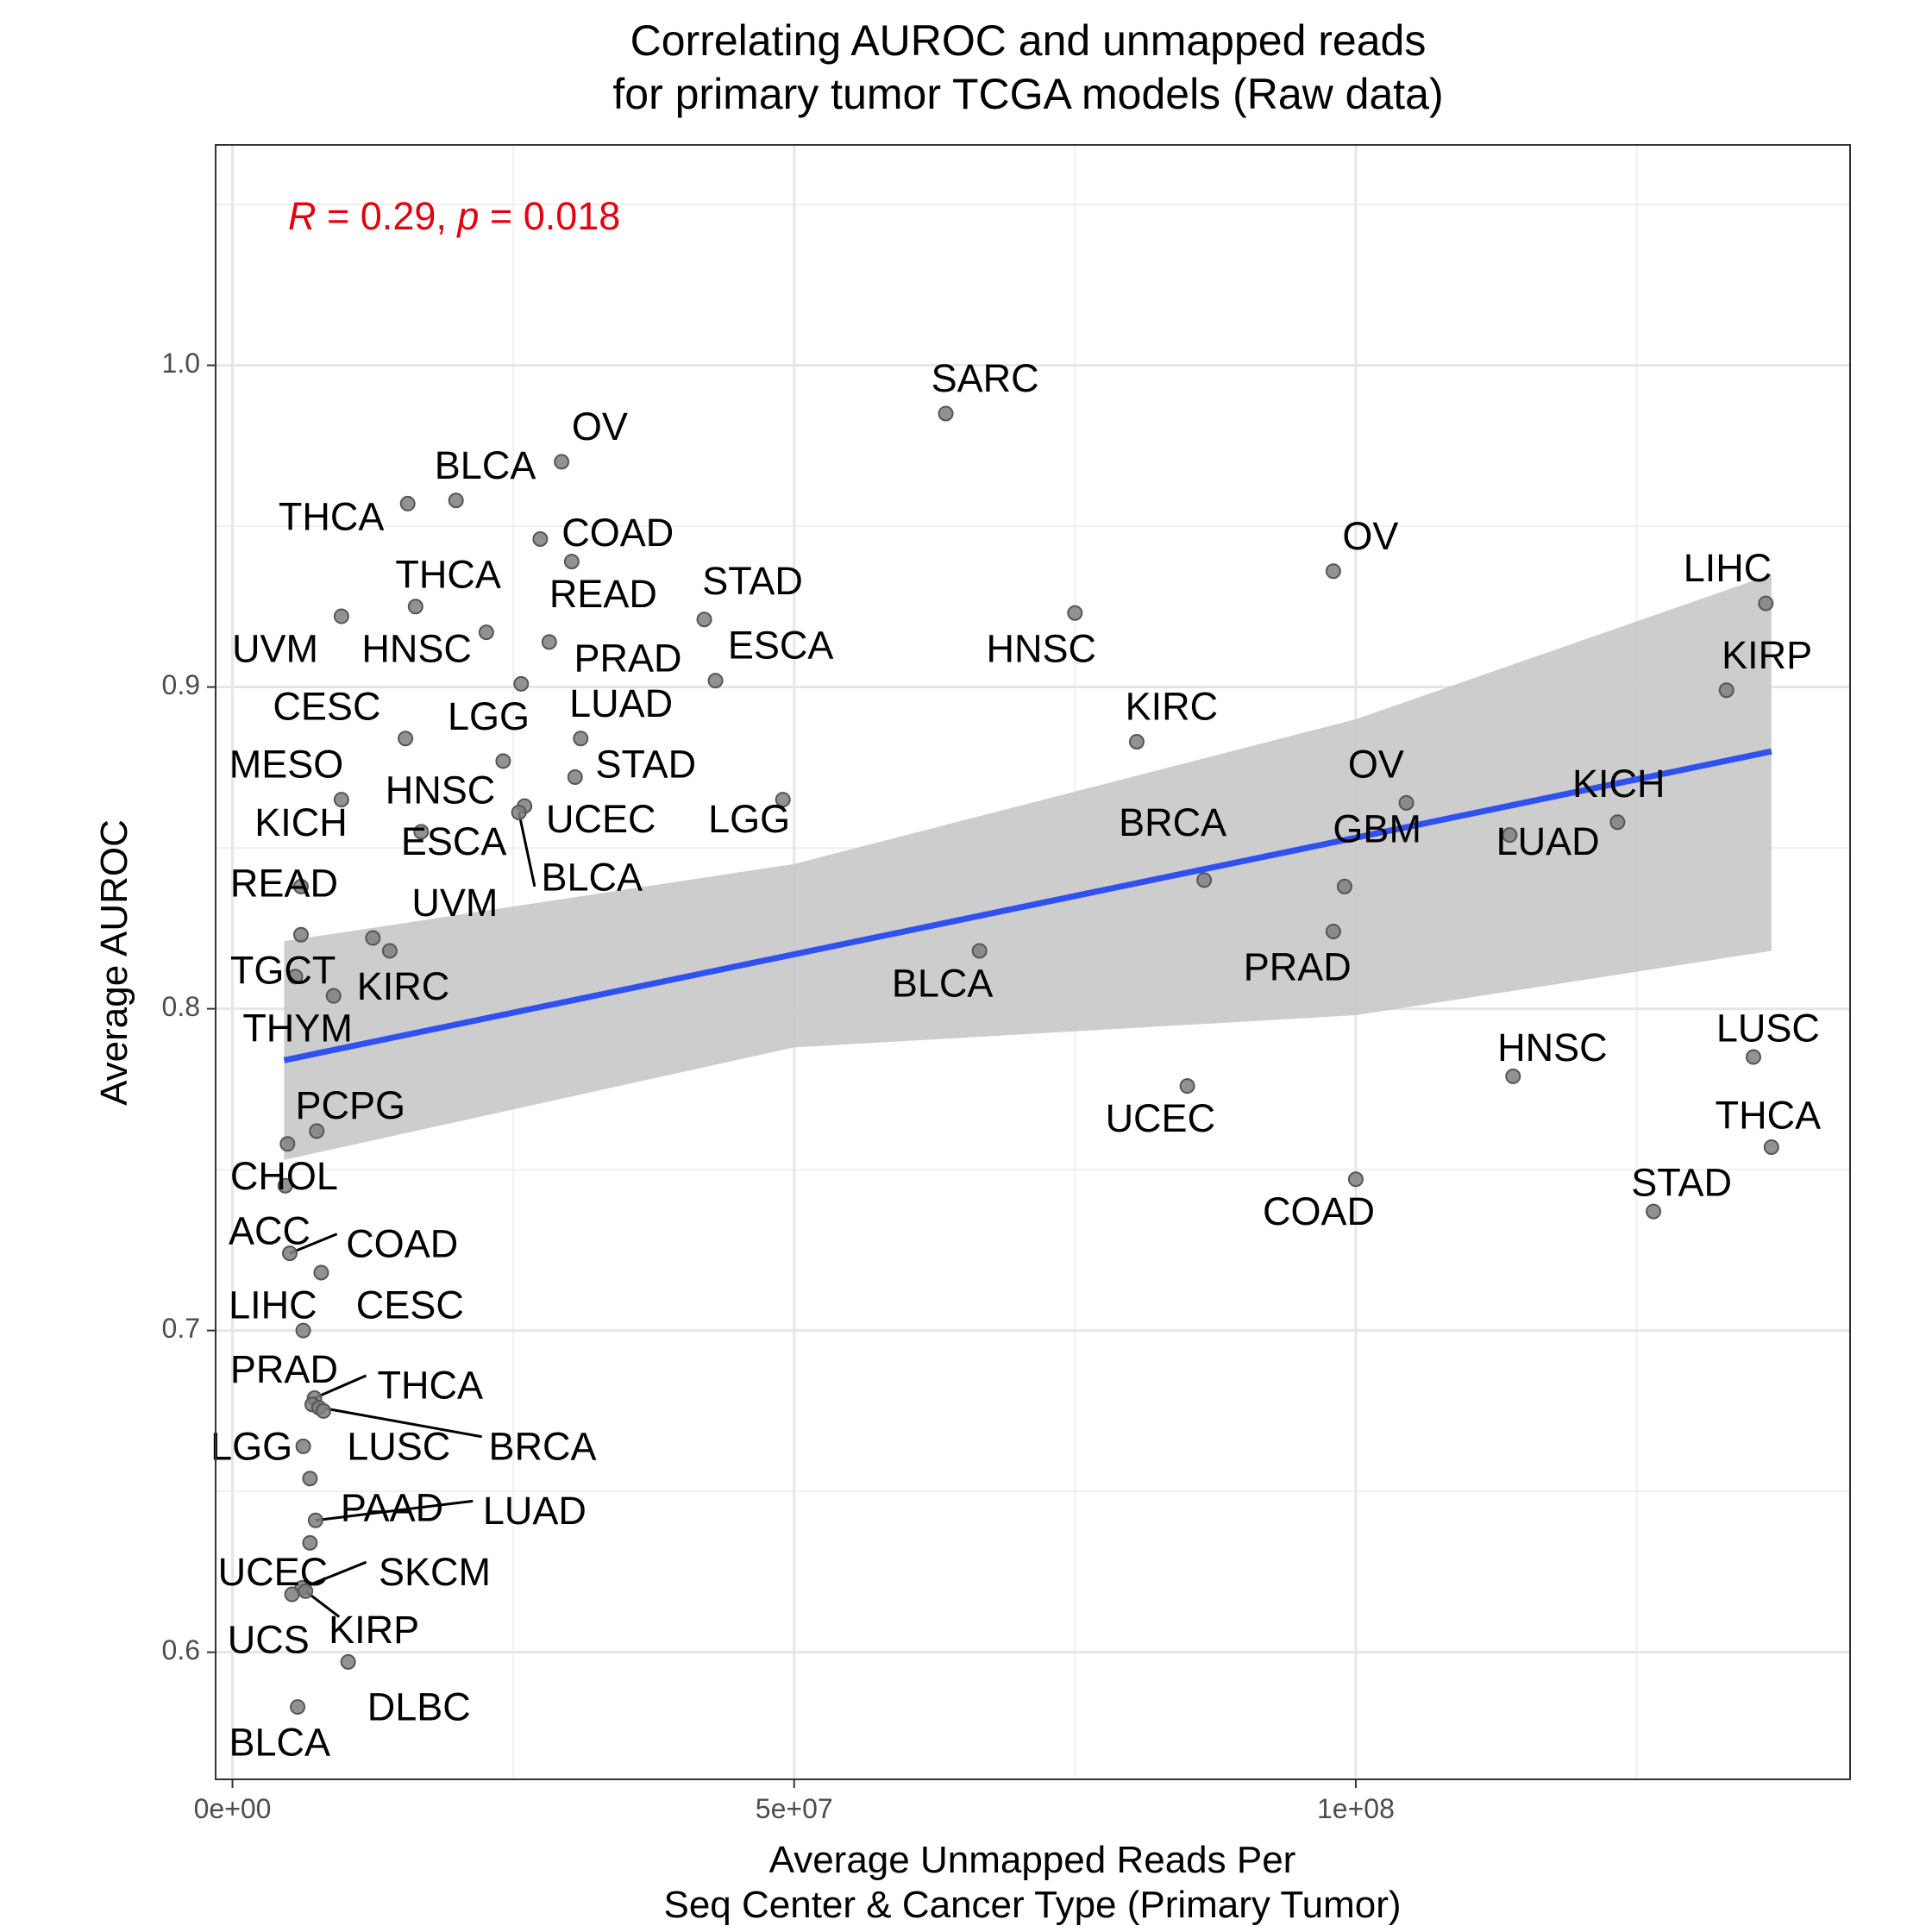  I want to click on x-axis-ticks: 0e+00 5e+07 1e+08, so click(795, 1801).